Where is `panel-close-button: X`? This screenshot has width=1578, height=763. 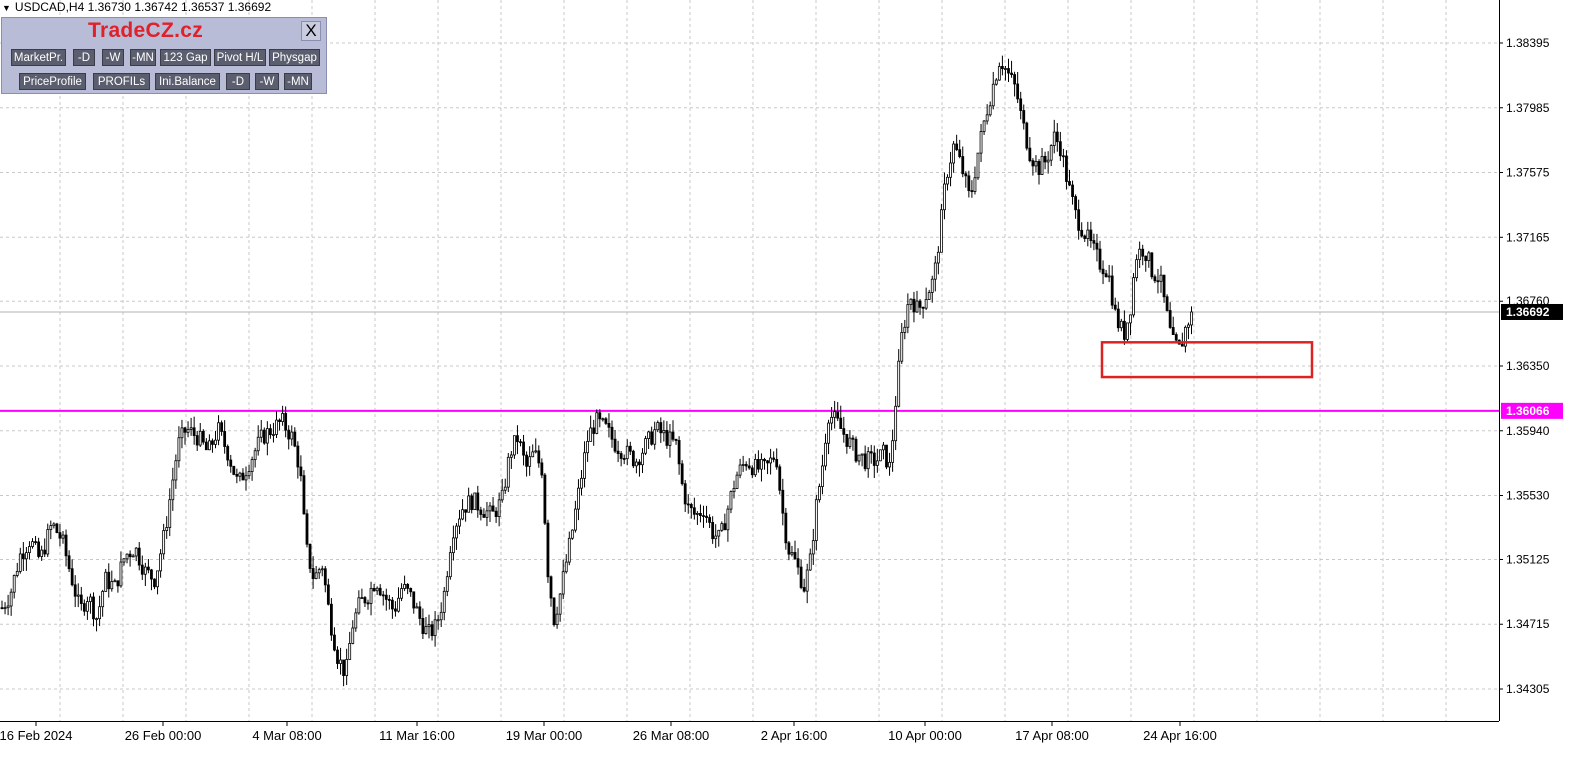 panel-close-button: X is located at coordinates (311, 31).